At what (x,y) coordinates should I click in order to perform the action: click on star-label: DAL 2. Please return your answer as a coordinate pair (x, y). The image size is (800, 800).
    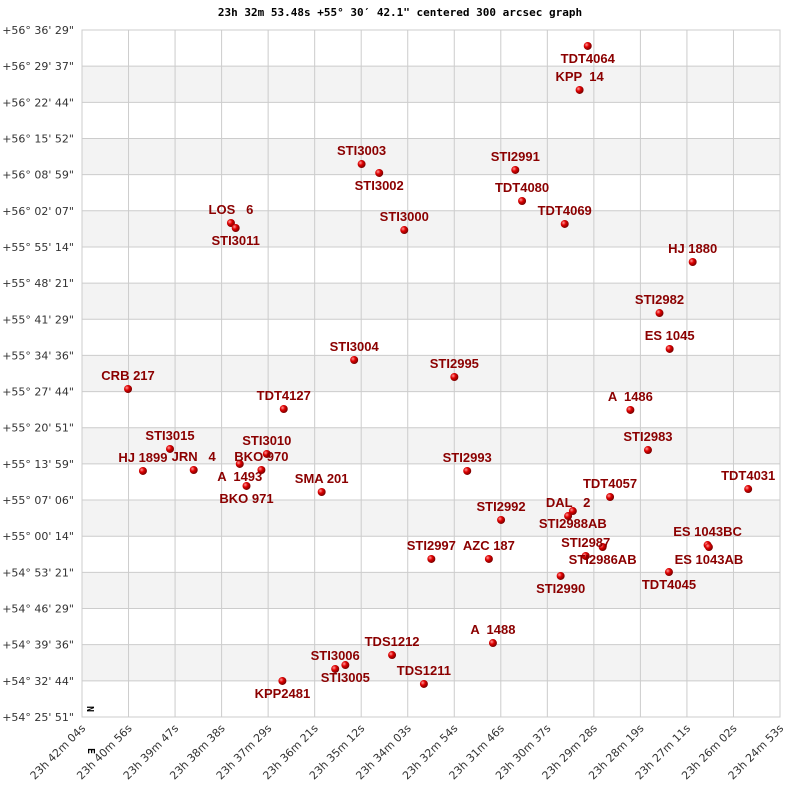
    Looking at the image, I should click on (568, 502).